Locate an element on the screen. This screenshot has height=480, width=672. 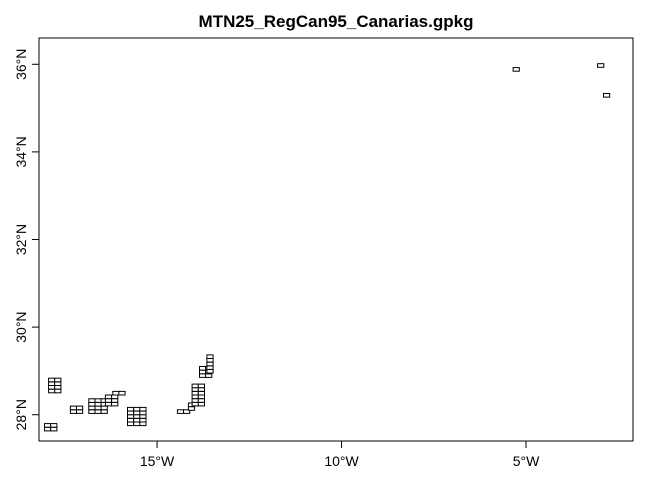
x-tick-label: 15°W is located at coordinates (157, 461).